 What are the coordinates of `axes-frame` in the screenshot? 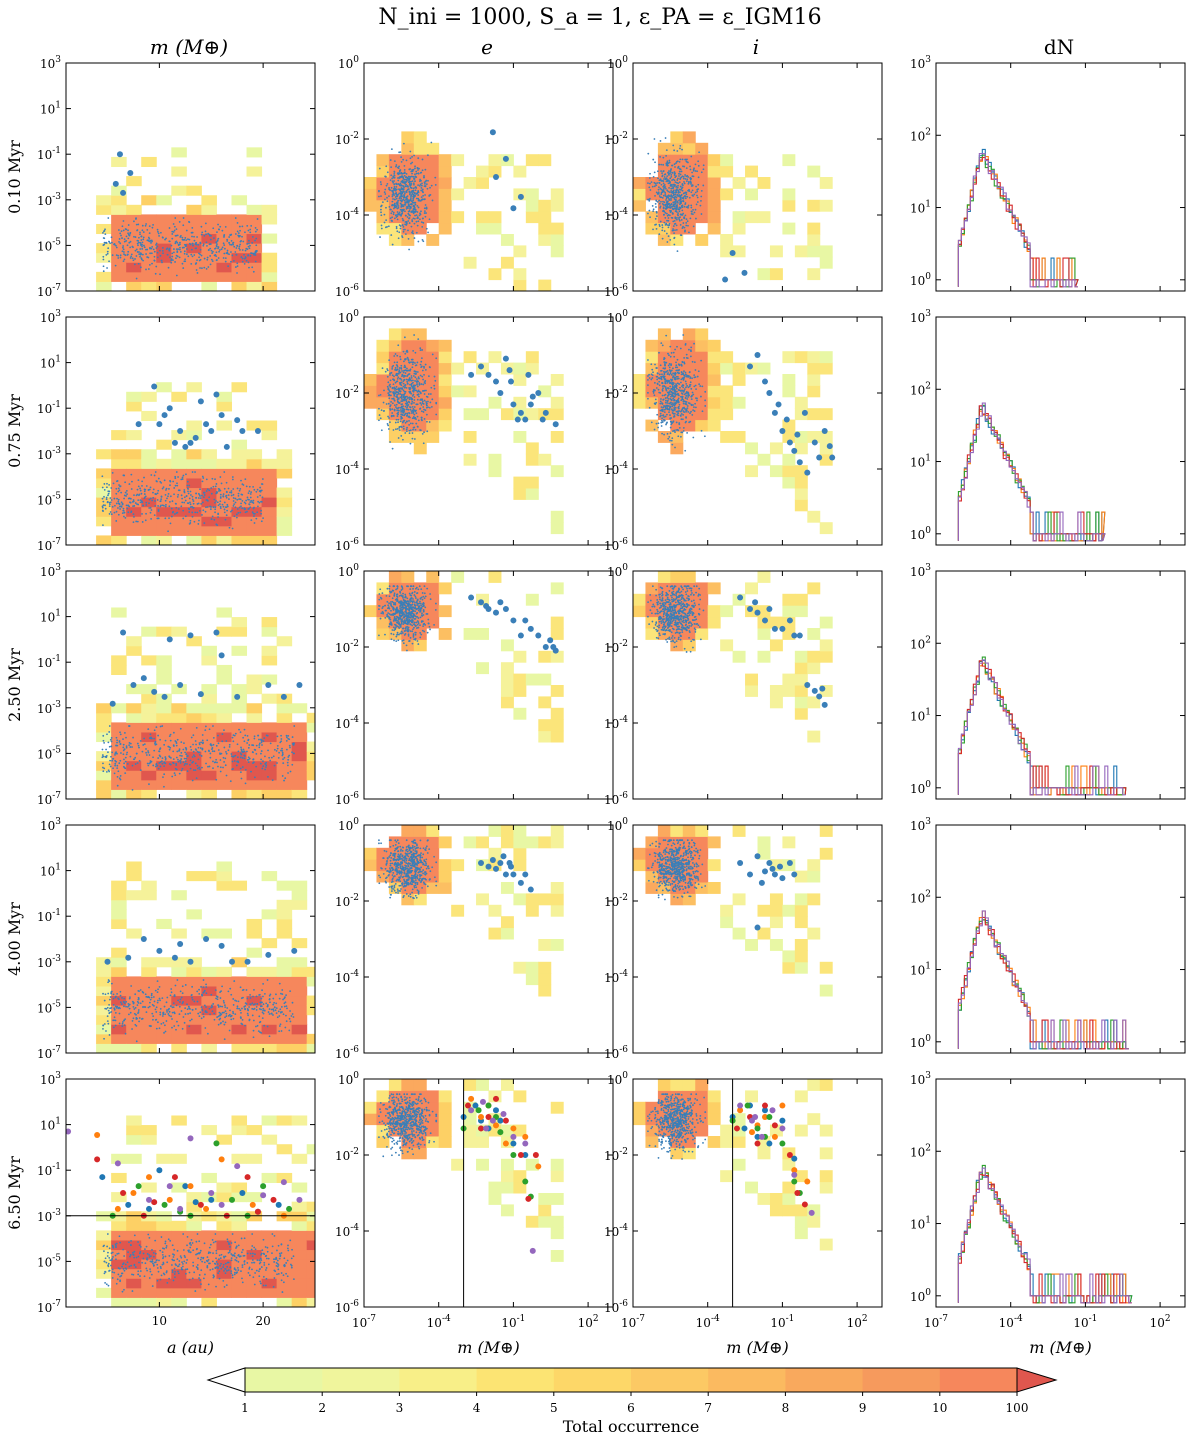 It's located at (190, 431).